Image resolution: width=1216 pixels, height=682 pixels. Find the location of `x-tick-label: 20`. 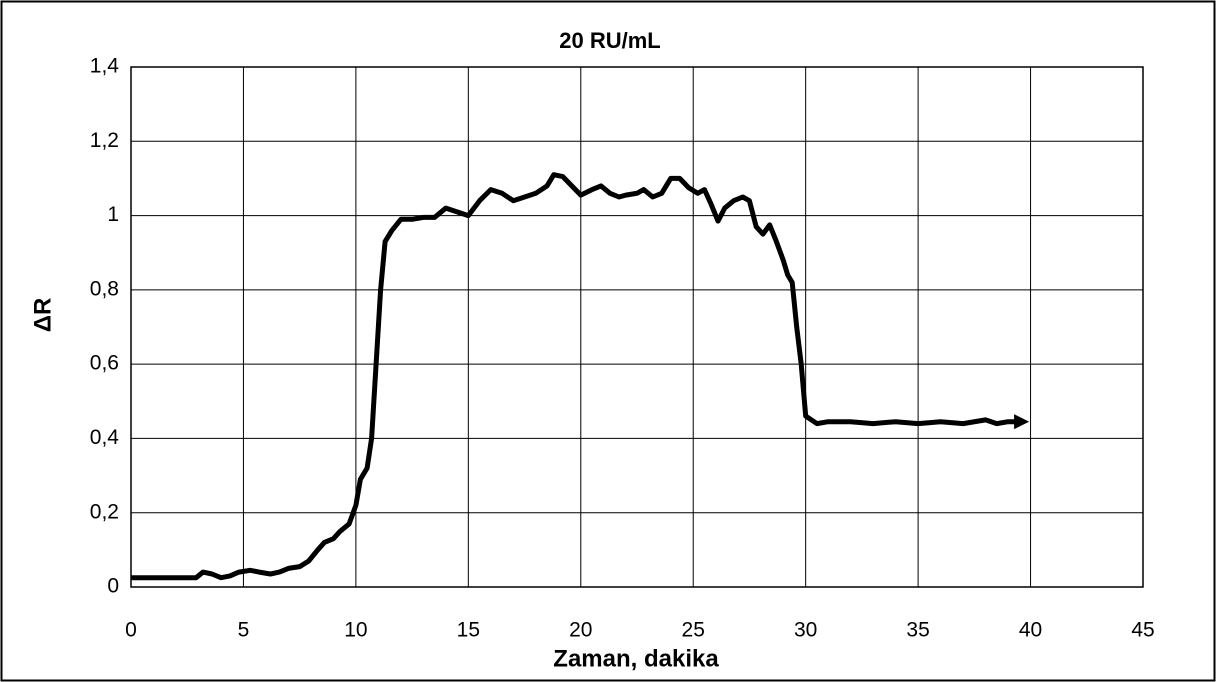

x-tick-label: 20 is located at coordinates (580, 630).